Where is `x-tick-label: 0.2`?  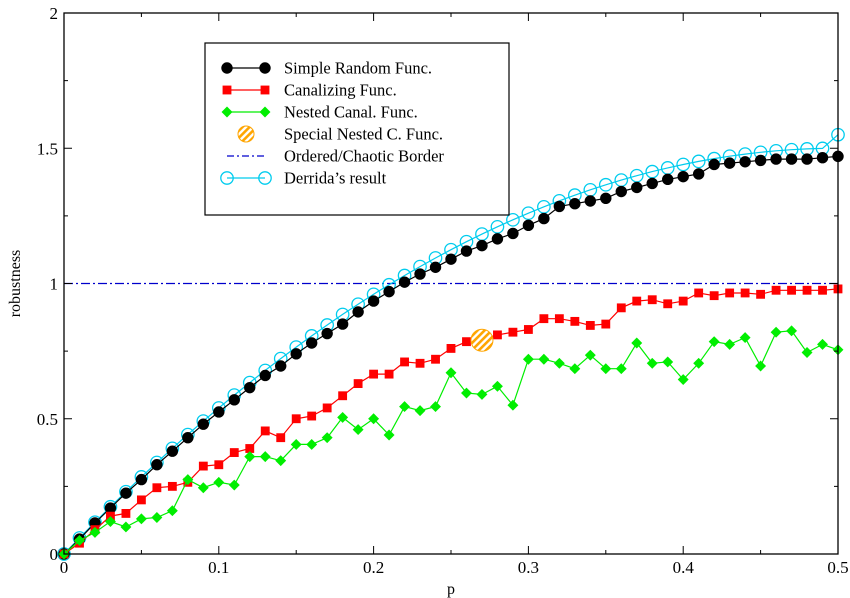 x-tick-label: 0.2 is located at coordinates (373, 567).